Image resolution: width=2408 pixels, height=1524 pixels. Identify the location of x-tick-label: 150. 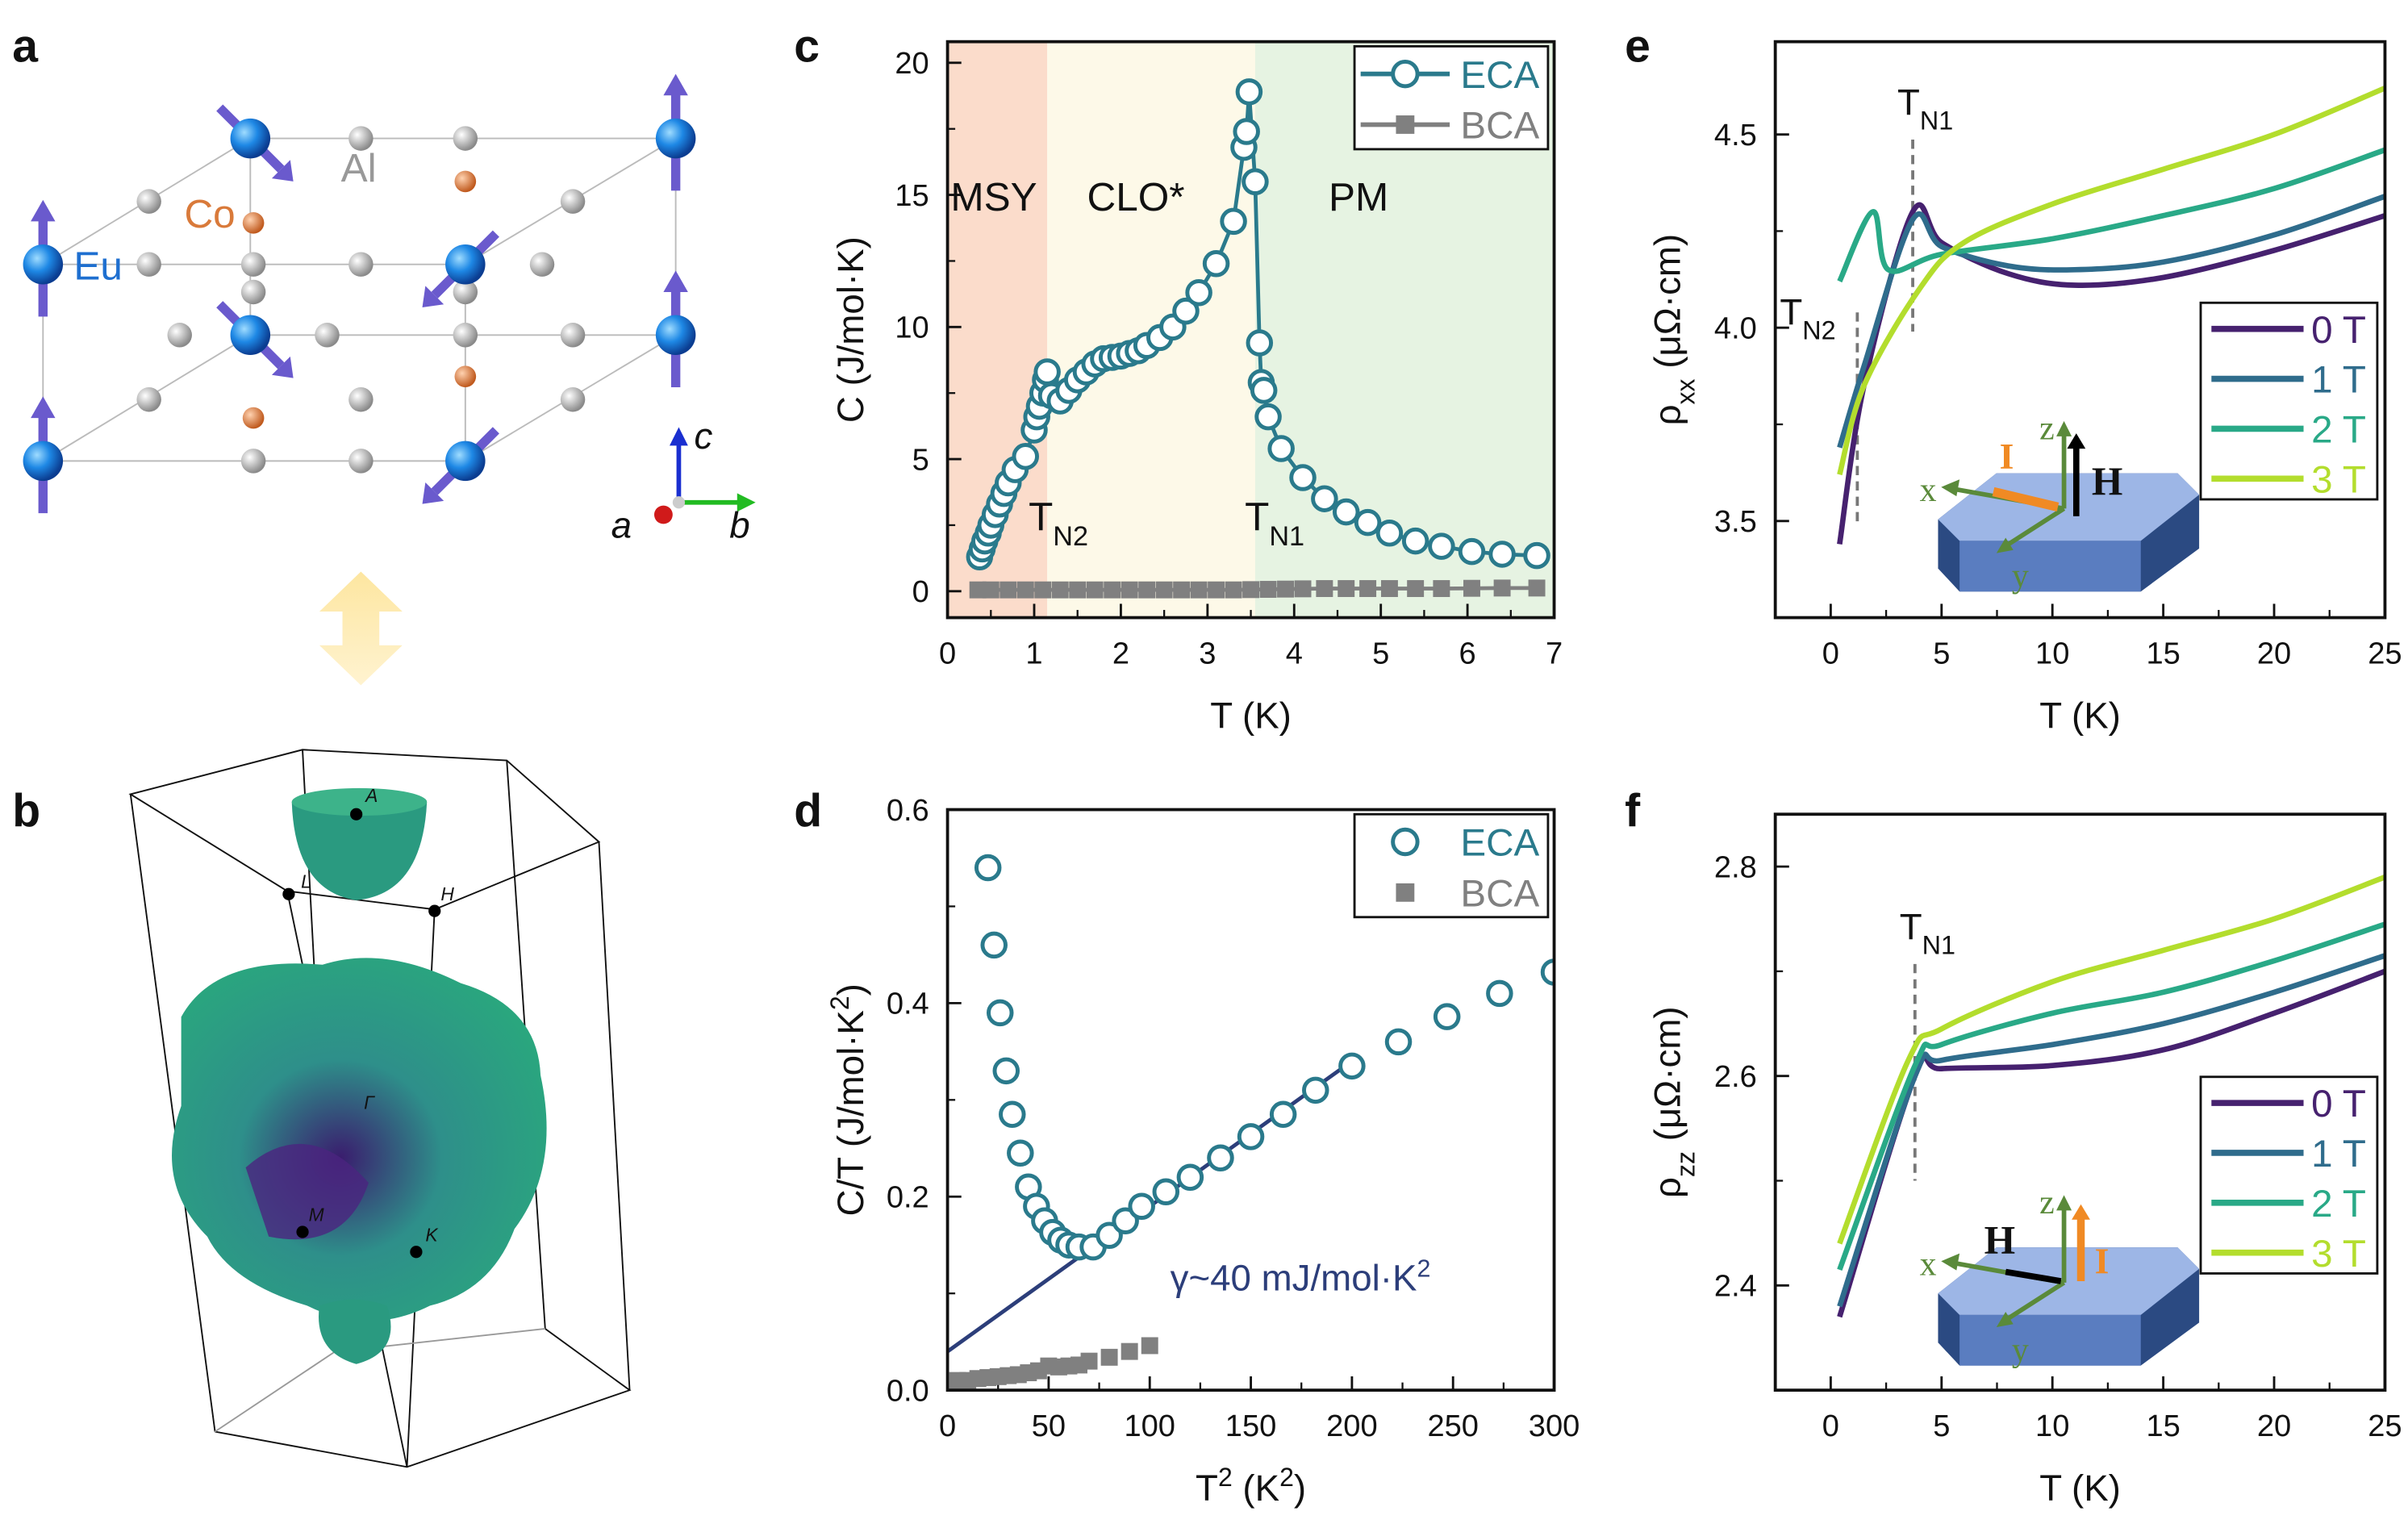
(1251, 1426).